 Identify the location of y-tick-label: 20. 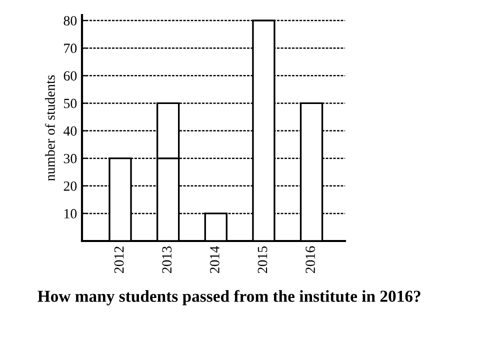
(70, 186).